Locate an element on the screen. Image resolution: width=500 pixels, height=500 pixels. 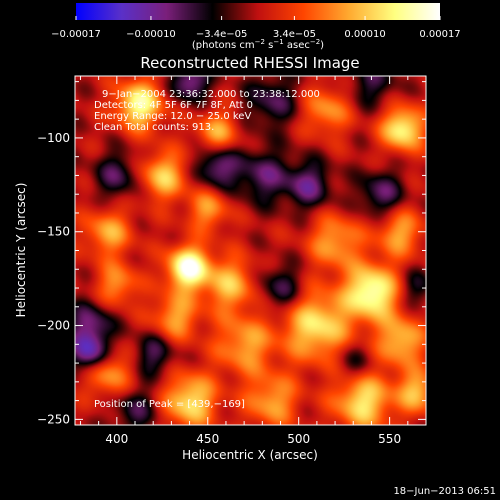
colorbar-unit-label: (photons cm−2 s−1 asec−2) is located at coordinates (258, 44).